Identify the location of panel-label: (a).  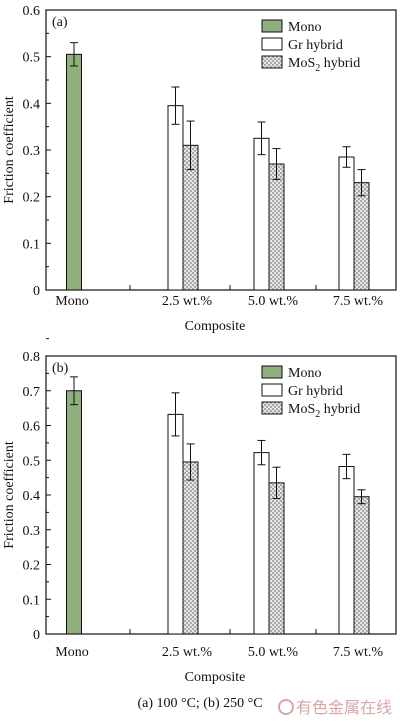
(60, 22).